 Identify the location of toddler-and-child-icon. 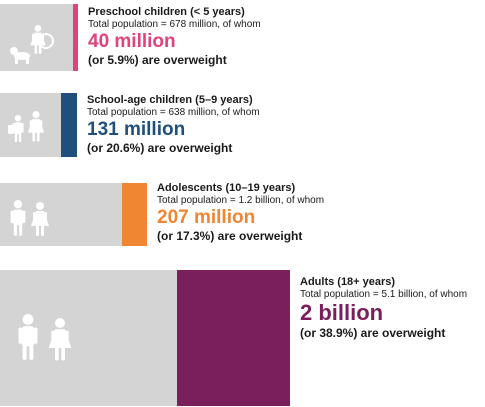
(32, 44).